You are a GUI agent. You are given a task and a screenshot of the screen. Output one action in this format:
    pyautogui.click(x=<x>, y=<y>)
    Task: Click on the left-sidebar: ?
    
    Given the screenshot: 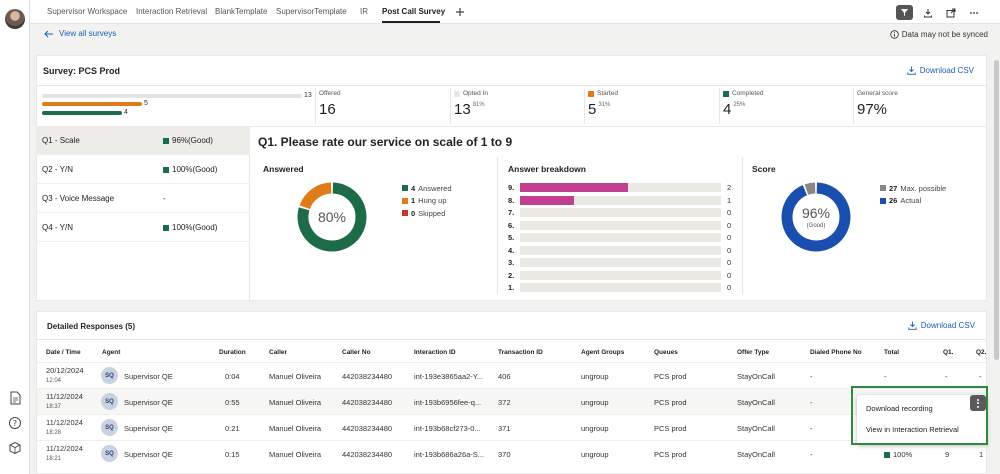 What is the action you would take?
    pyautogui.click(x=15, y=237)
    